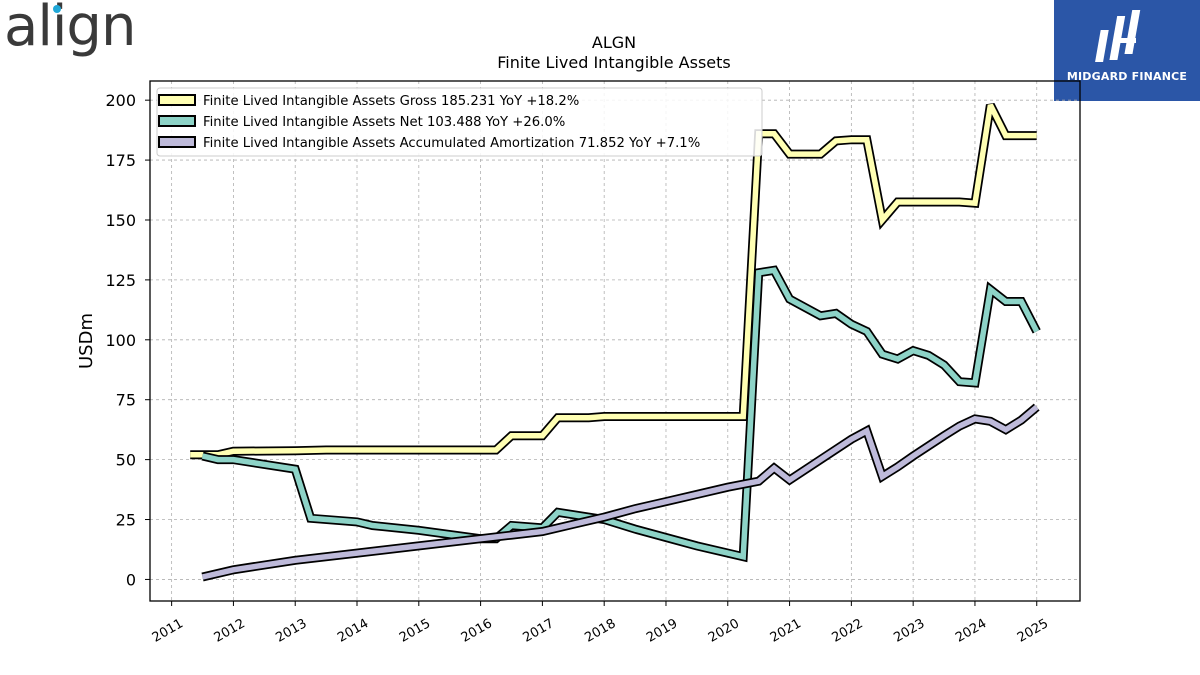 This screenshot has width=1200, height=675. What do you see at coordinates (120, 280) in the screenshot?
I see `y-tick-label: 125` at bounding box center [120, 280].